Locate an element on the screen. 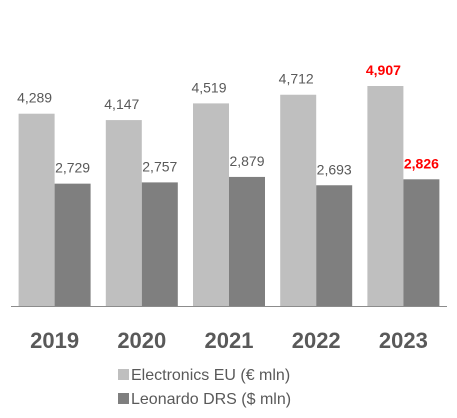 The width and height of the screenshot is (457, 418). x-tick-label-2023: 2023 is located at coordinates (403, 340).